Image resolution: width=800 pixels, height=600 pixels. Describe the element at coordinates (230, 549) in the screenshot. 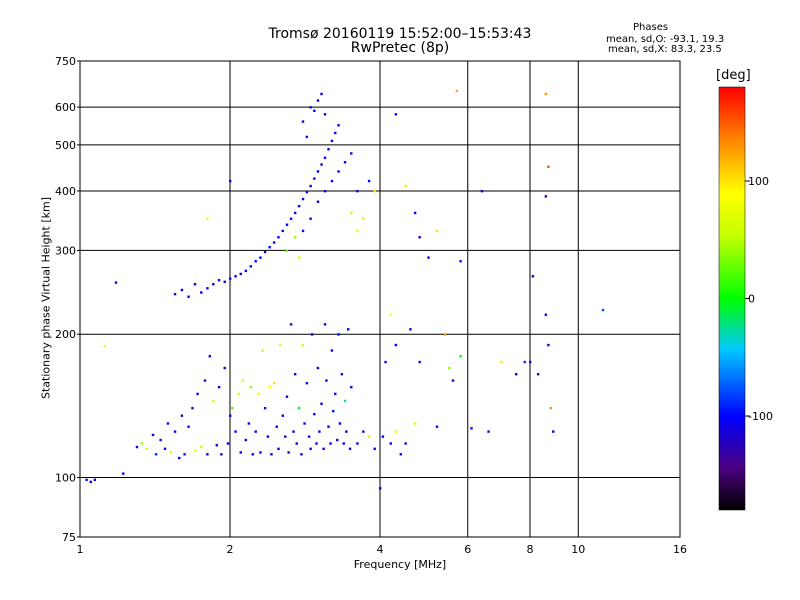

I see `x-tick-label: 2` at that location.